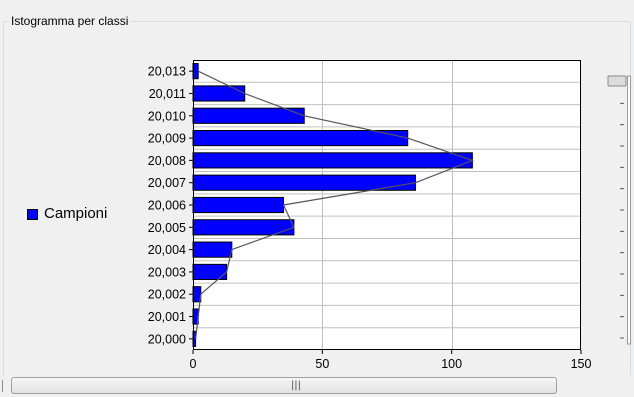 This screenshot has height=397, width=634. Describe the element at coordinates (629, 210) in the screenshot. I see `slider-track` at that location.